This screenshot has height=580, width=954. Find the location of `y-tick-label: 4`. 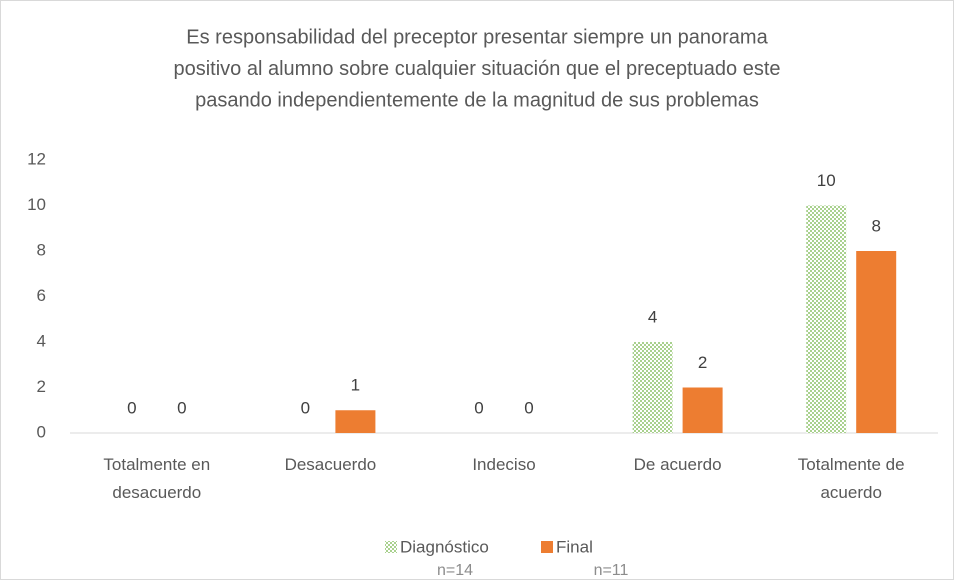

y-tick-label: 4 is located at coordinates (41, 340).